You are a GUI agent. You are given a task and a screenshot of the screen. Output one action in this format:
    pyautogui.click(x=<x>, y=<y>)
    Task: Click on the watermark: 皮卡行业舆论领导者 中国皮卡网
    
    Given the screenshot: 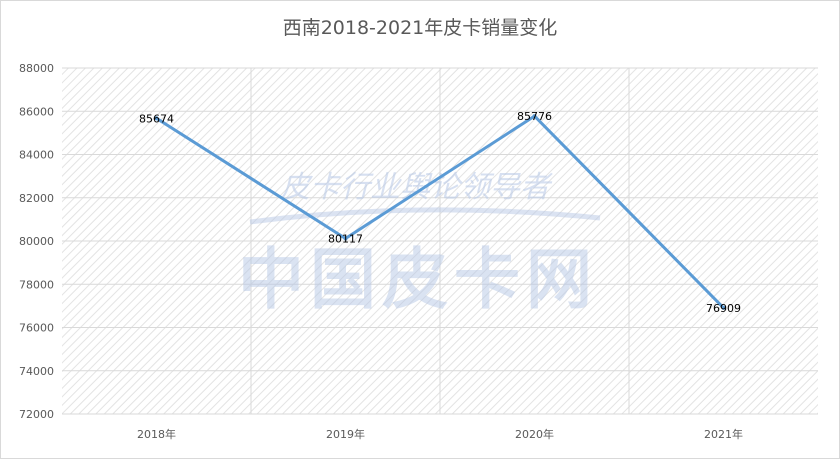 What is the action you would take?
    pyautogui.click(x=419, y=244)
    